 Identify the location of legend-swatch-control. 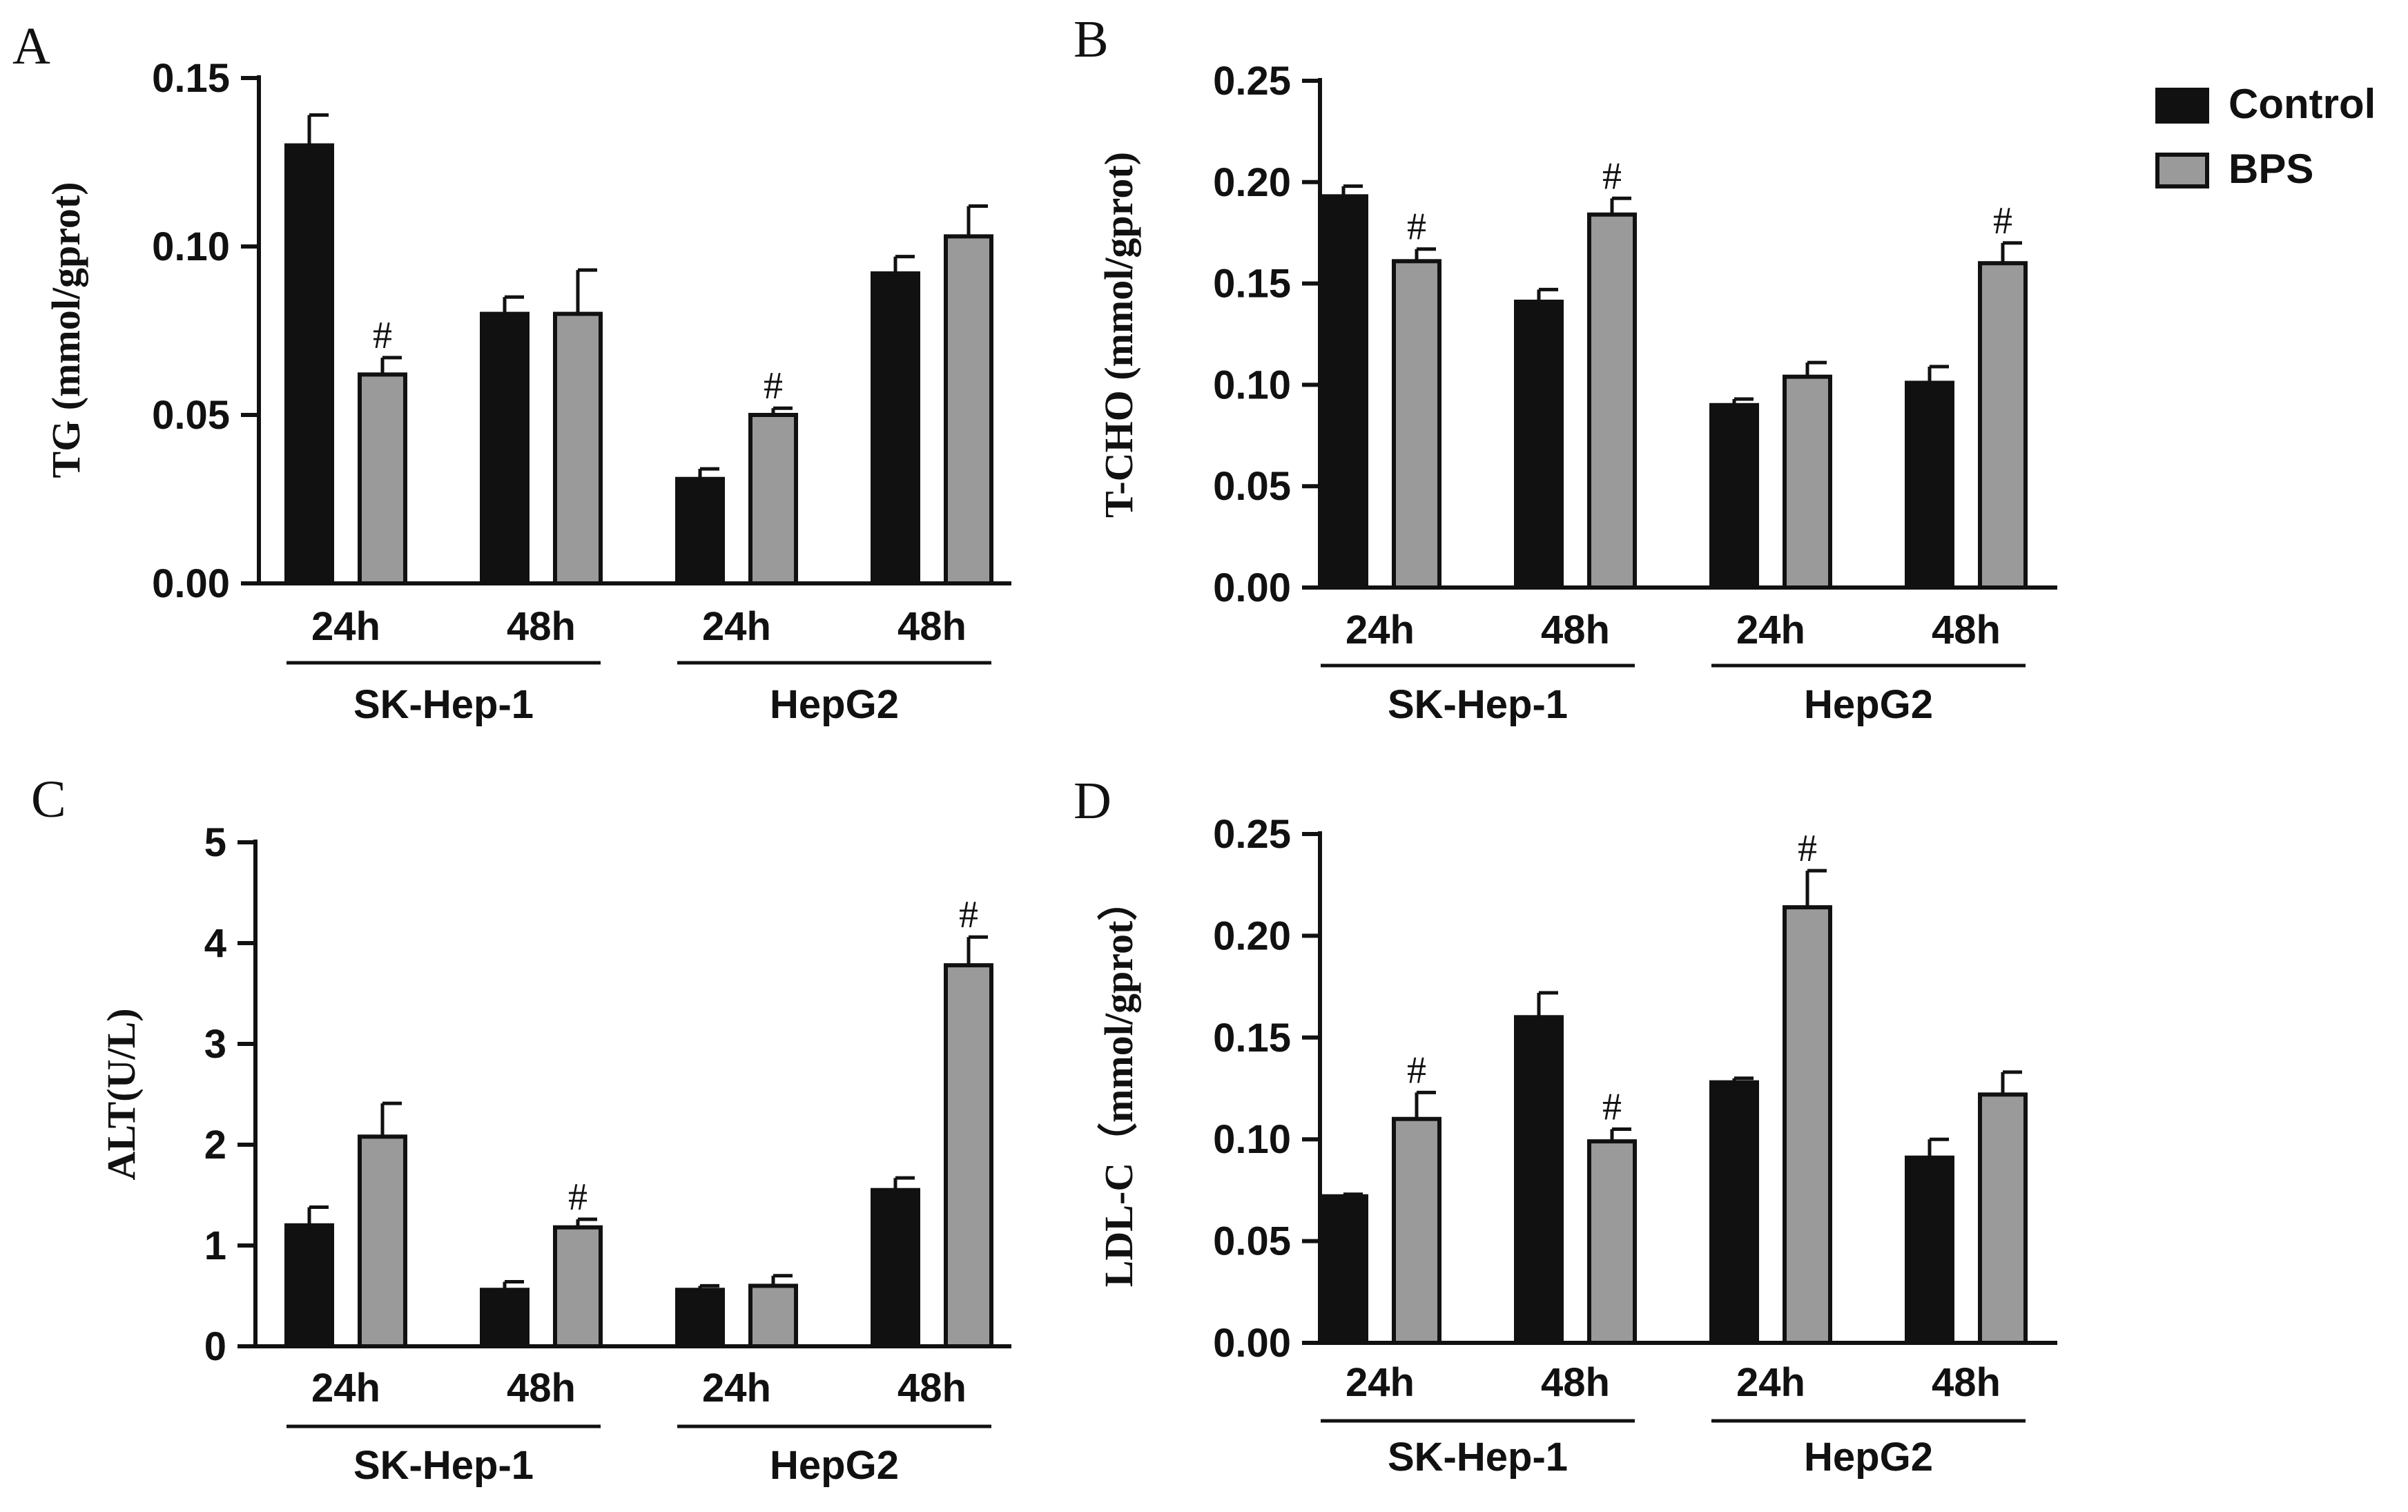
(2182, 106).